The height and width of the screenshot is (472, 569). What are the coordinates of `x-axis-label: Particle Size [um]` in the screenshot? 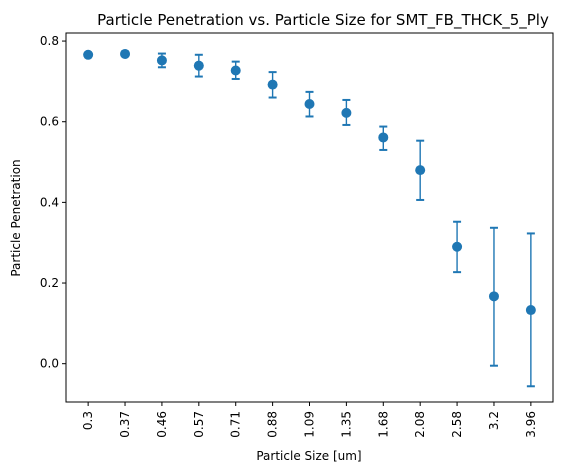 It's located at (308, 456).